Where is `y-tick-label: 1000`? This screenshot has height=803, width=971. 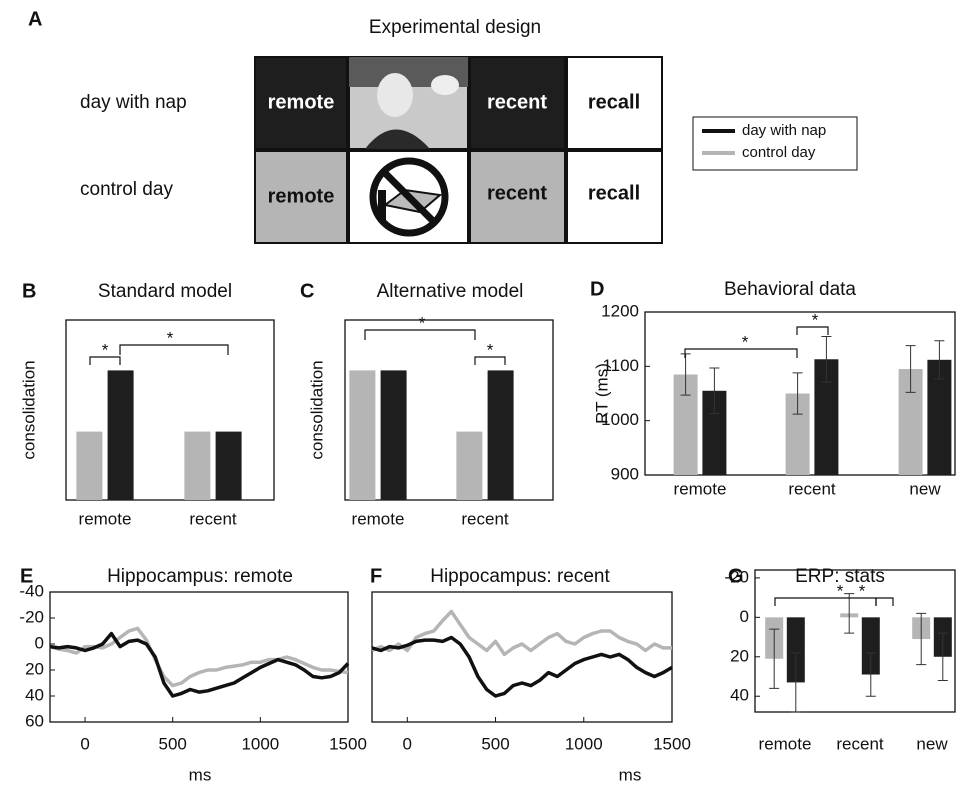 y-tick-label: 1000 is located at coordinates (620, 419).